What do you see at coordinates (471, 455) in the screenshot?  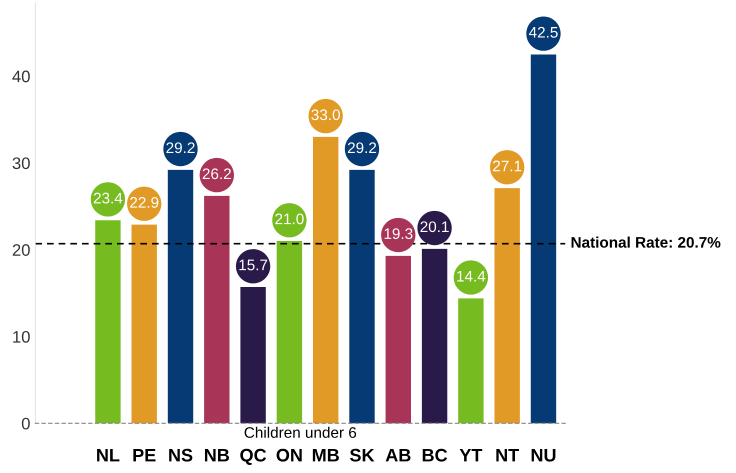 I see `x-tick-label: YT` at bounding box center [471, 455].